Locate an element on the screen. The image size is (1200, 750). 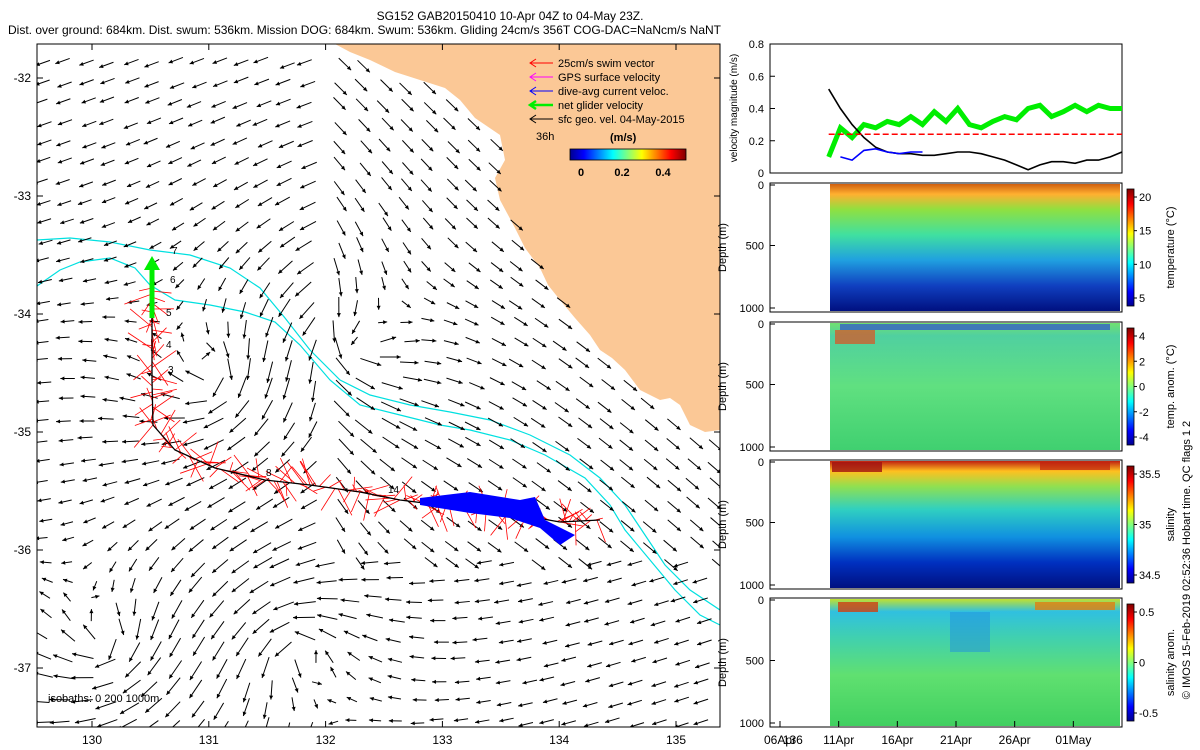
depth-axis-label: Depth (m) is located at coordinates (723, 247).